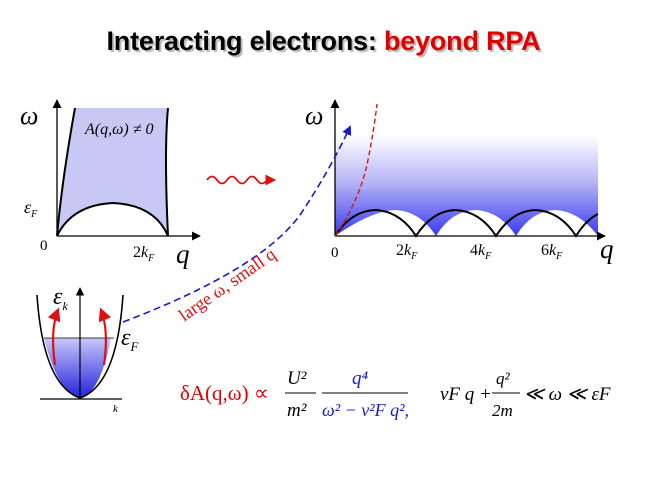 The height and width of the screenshot is (500, 647). I want to click on right-4kf-label: 4kF, so click(481, 252).